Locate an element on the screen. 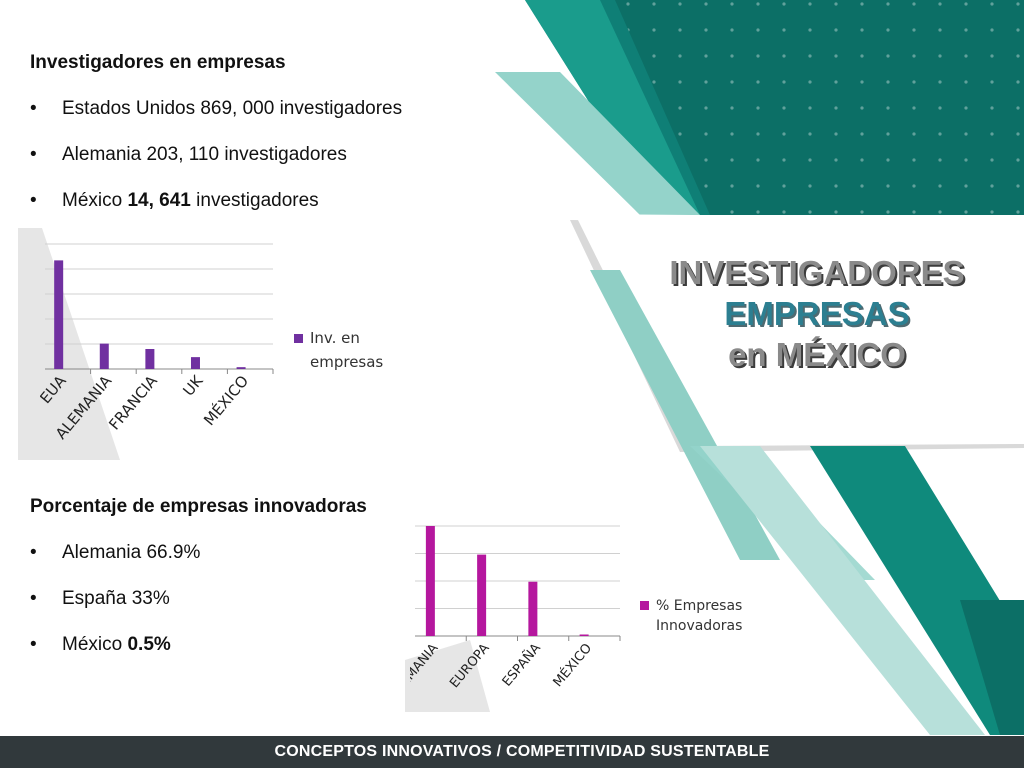 Image resolution: width=1024 pixels, height=768 pixels. legend-label: empresas is located at coordinates (346, 362).